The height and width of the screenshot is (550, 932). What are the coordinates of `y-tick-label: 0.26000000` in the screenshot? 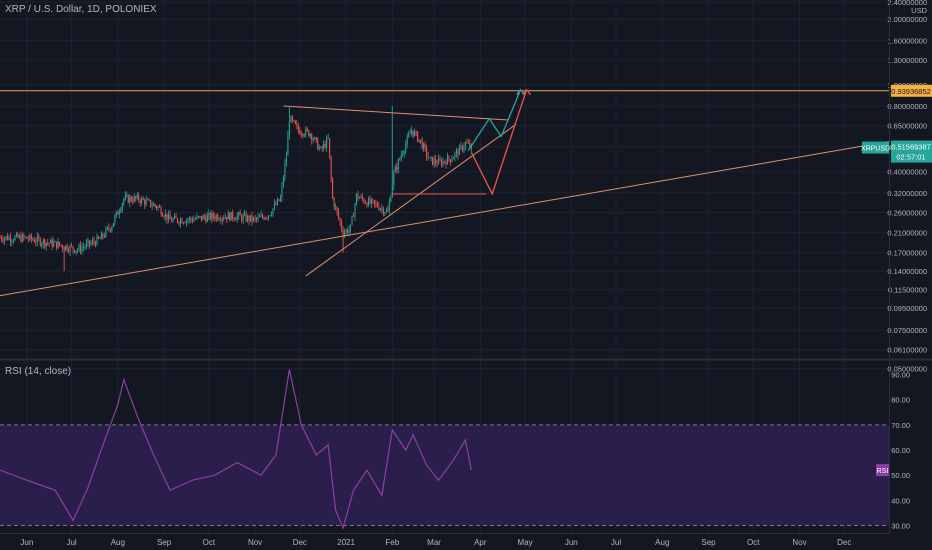 It's located at (907, 212).